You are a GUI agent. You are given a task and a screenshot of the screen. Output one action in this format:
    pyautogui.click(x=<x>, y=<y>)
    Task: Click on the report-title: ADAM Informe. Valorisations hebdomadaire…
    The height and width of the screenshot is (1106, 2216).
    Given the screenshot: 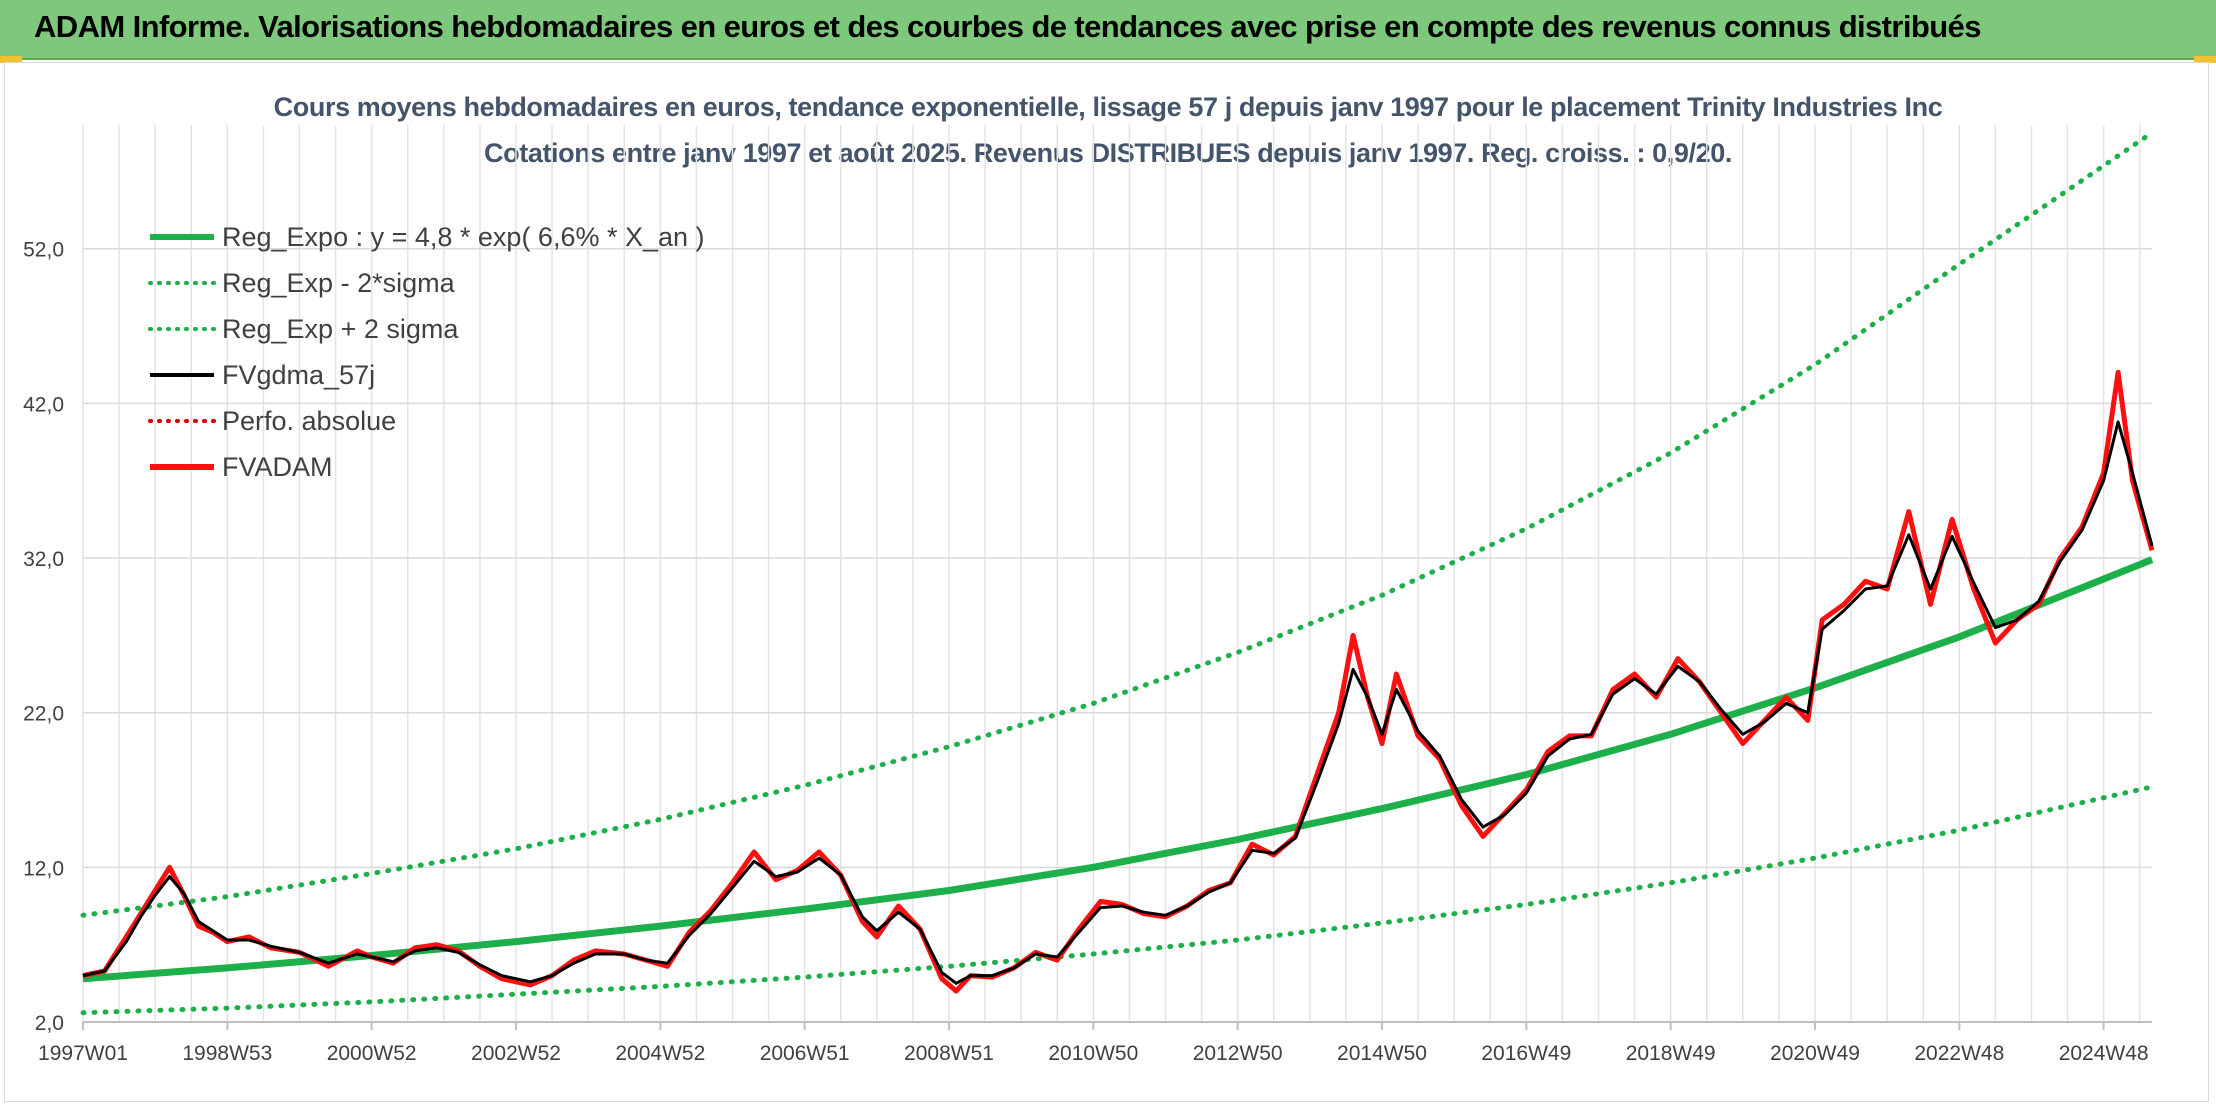 What is the action you would take?
    pyautogui.click(x=1007, y=26)
    